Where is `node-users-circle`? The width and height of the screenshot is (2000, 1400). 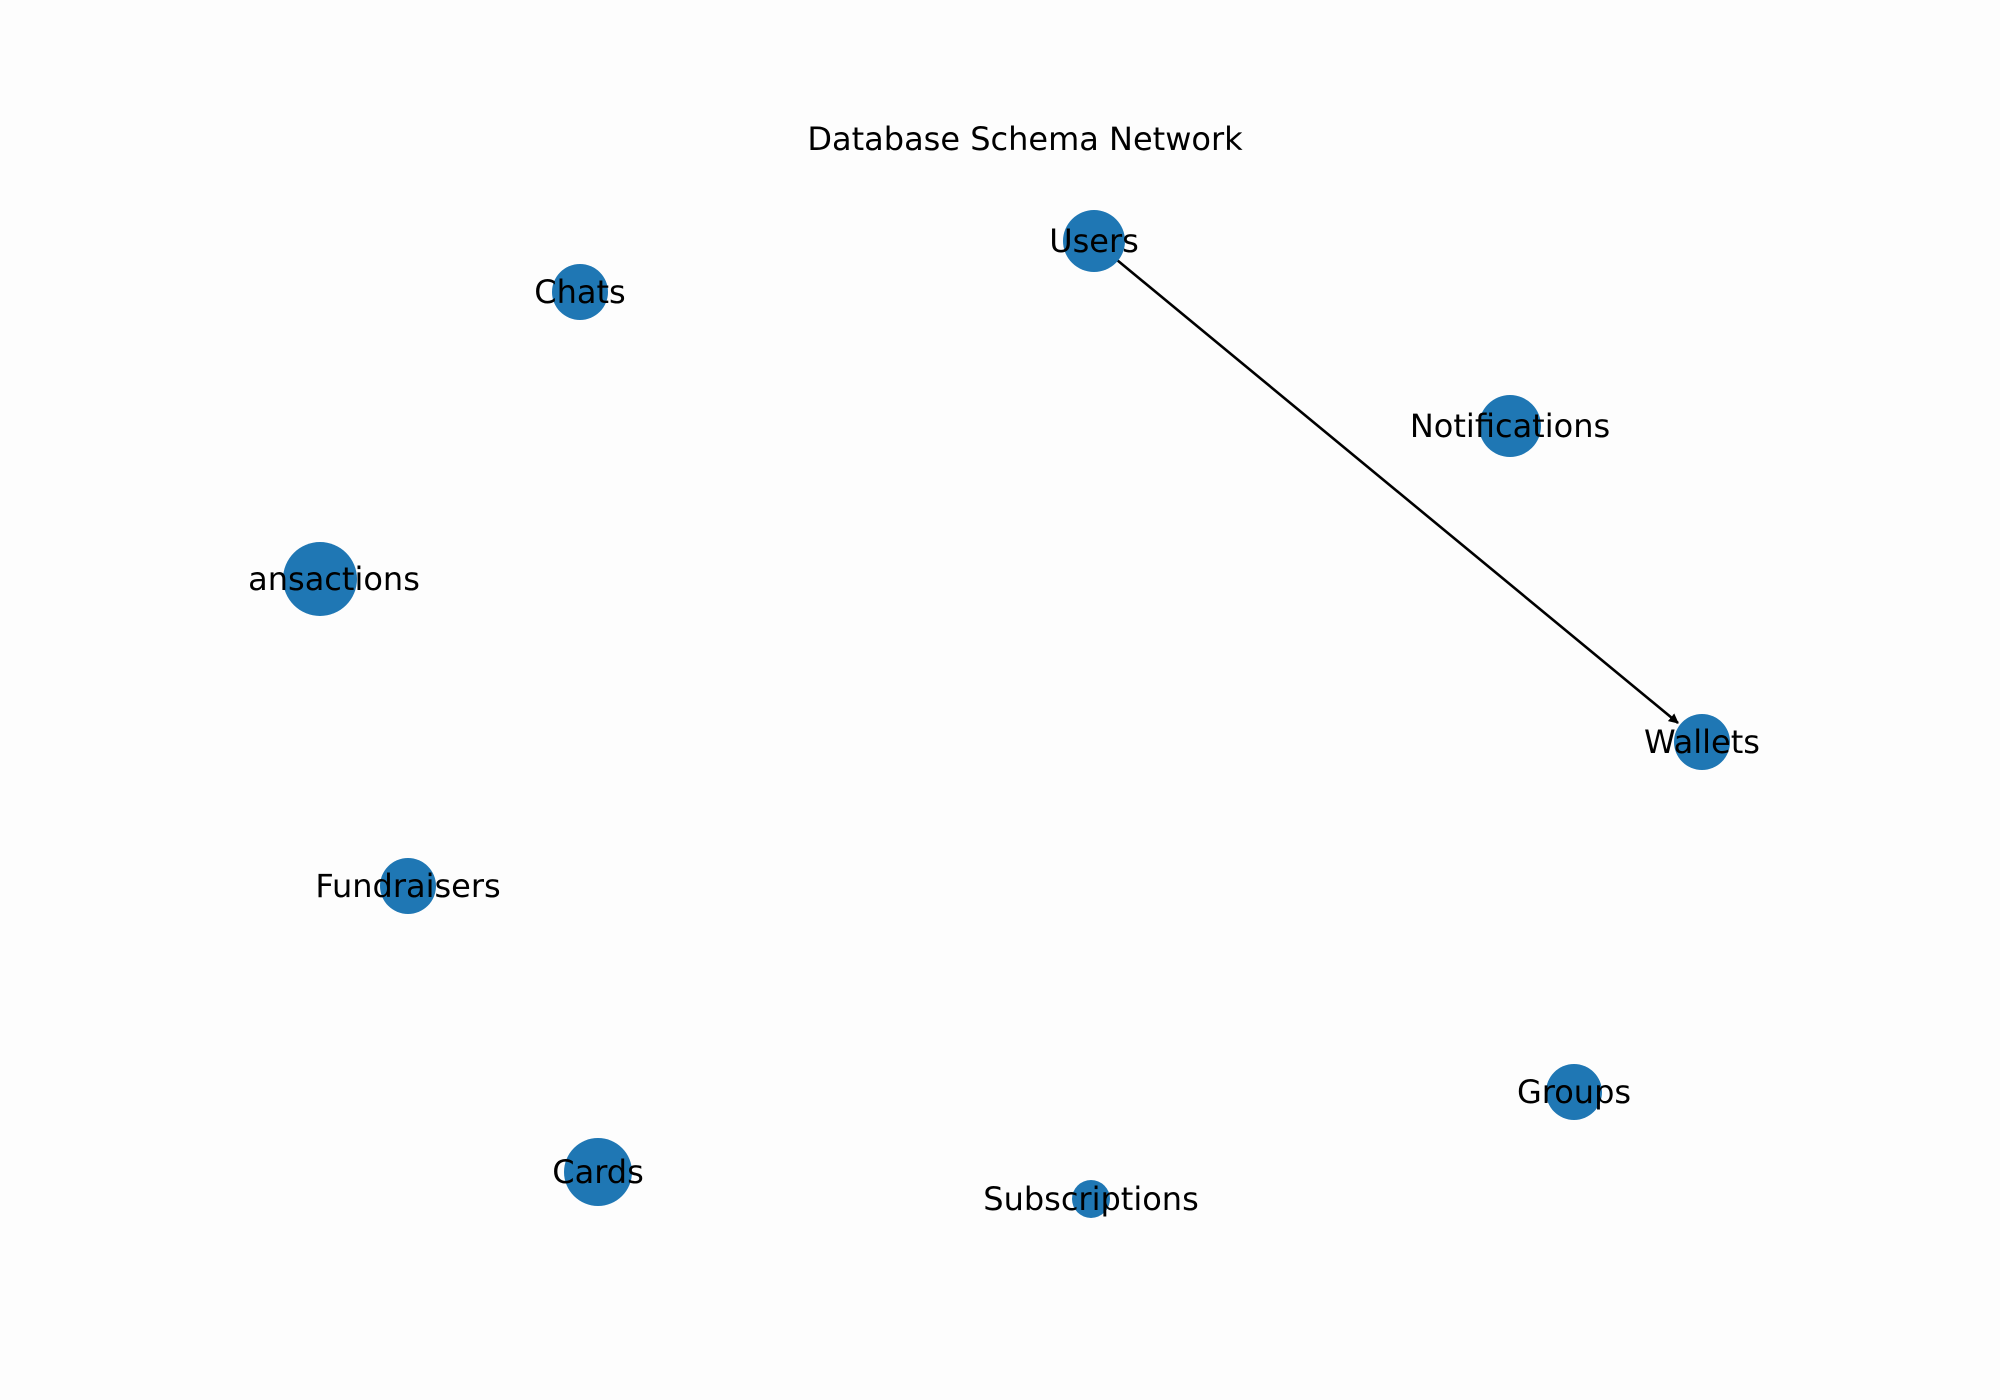 node-users-circle is located at coordinates (1094, 241).